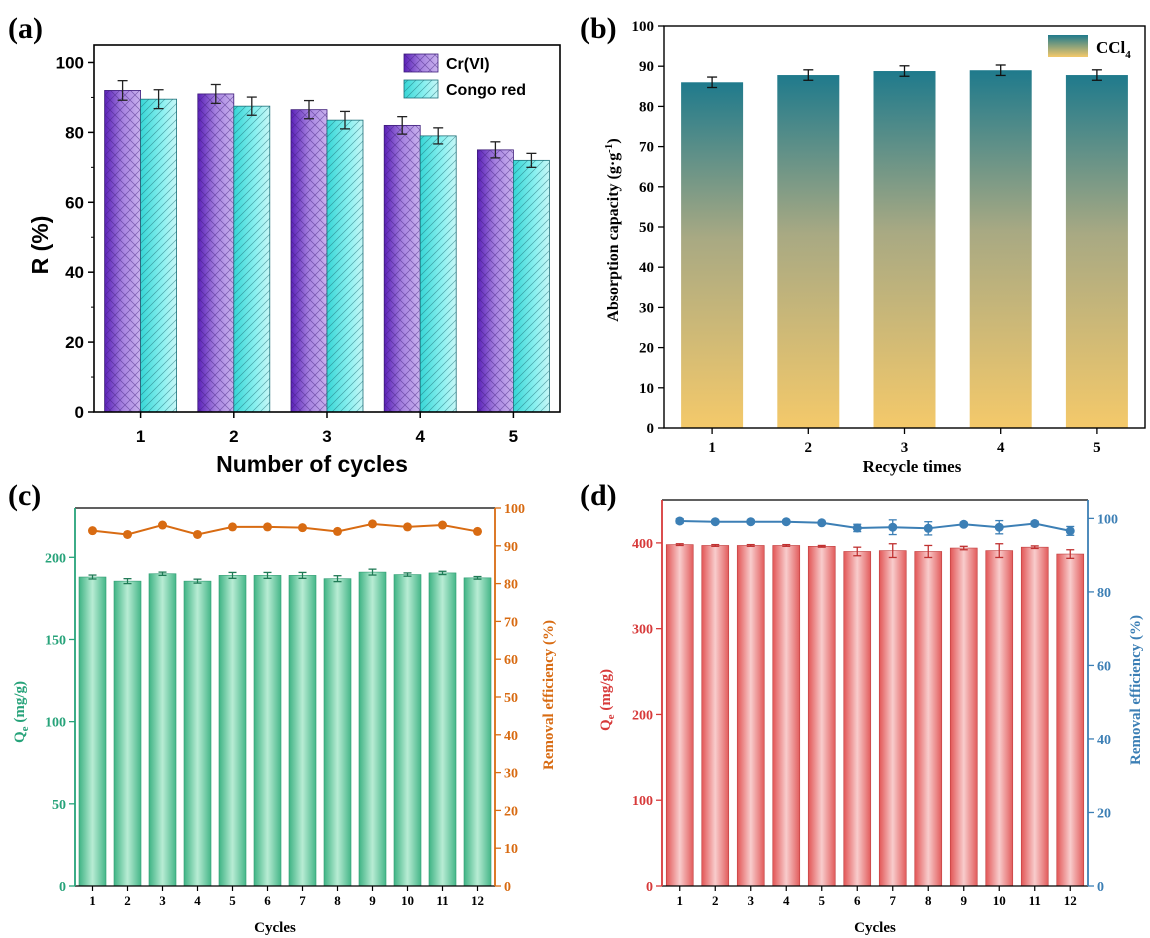 The height and width of the screenshot is (938, 1150). I want to click on y-tick-label-30: 30, so click(646, 308).